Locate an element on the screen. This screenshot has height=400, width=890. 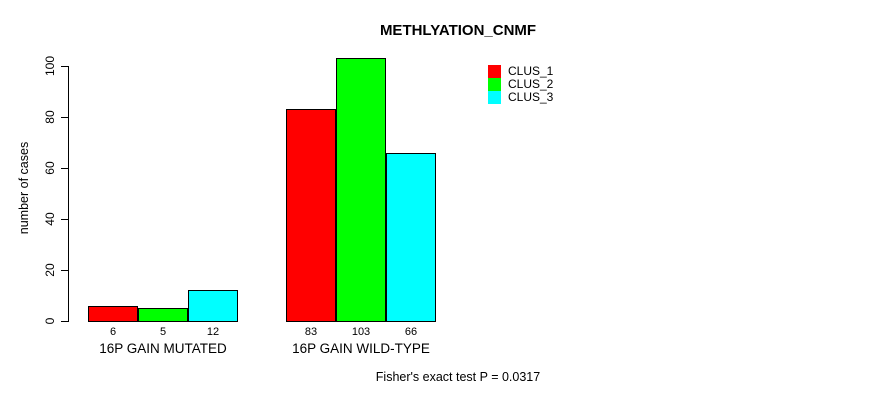
bar-value-label: 103 is located at coordinates (361, 332).